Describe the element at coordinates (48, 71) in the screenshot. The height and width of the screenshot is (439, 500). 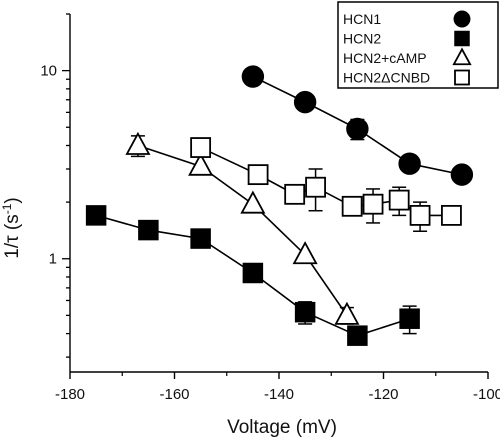
I see `y-tick-label: 10` at that location.